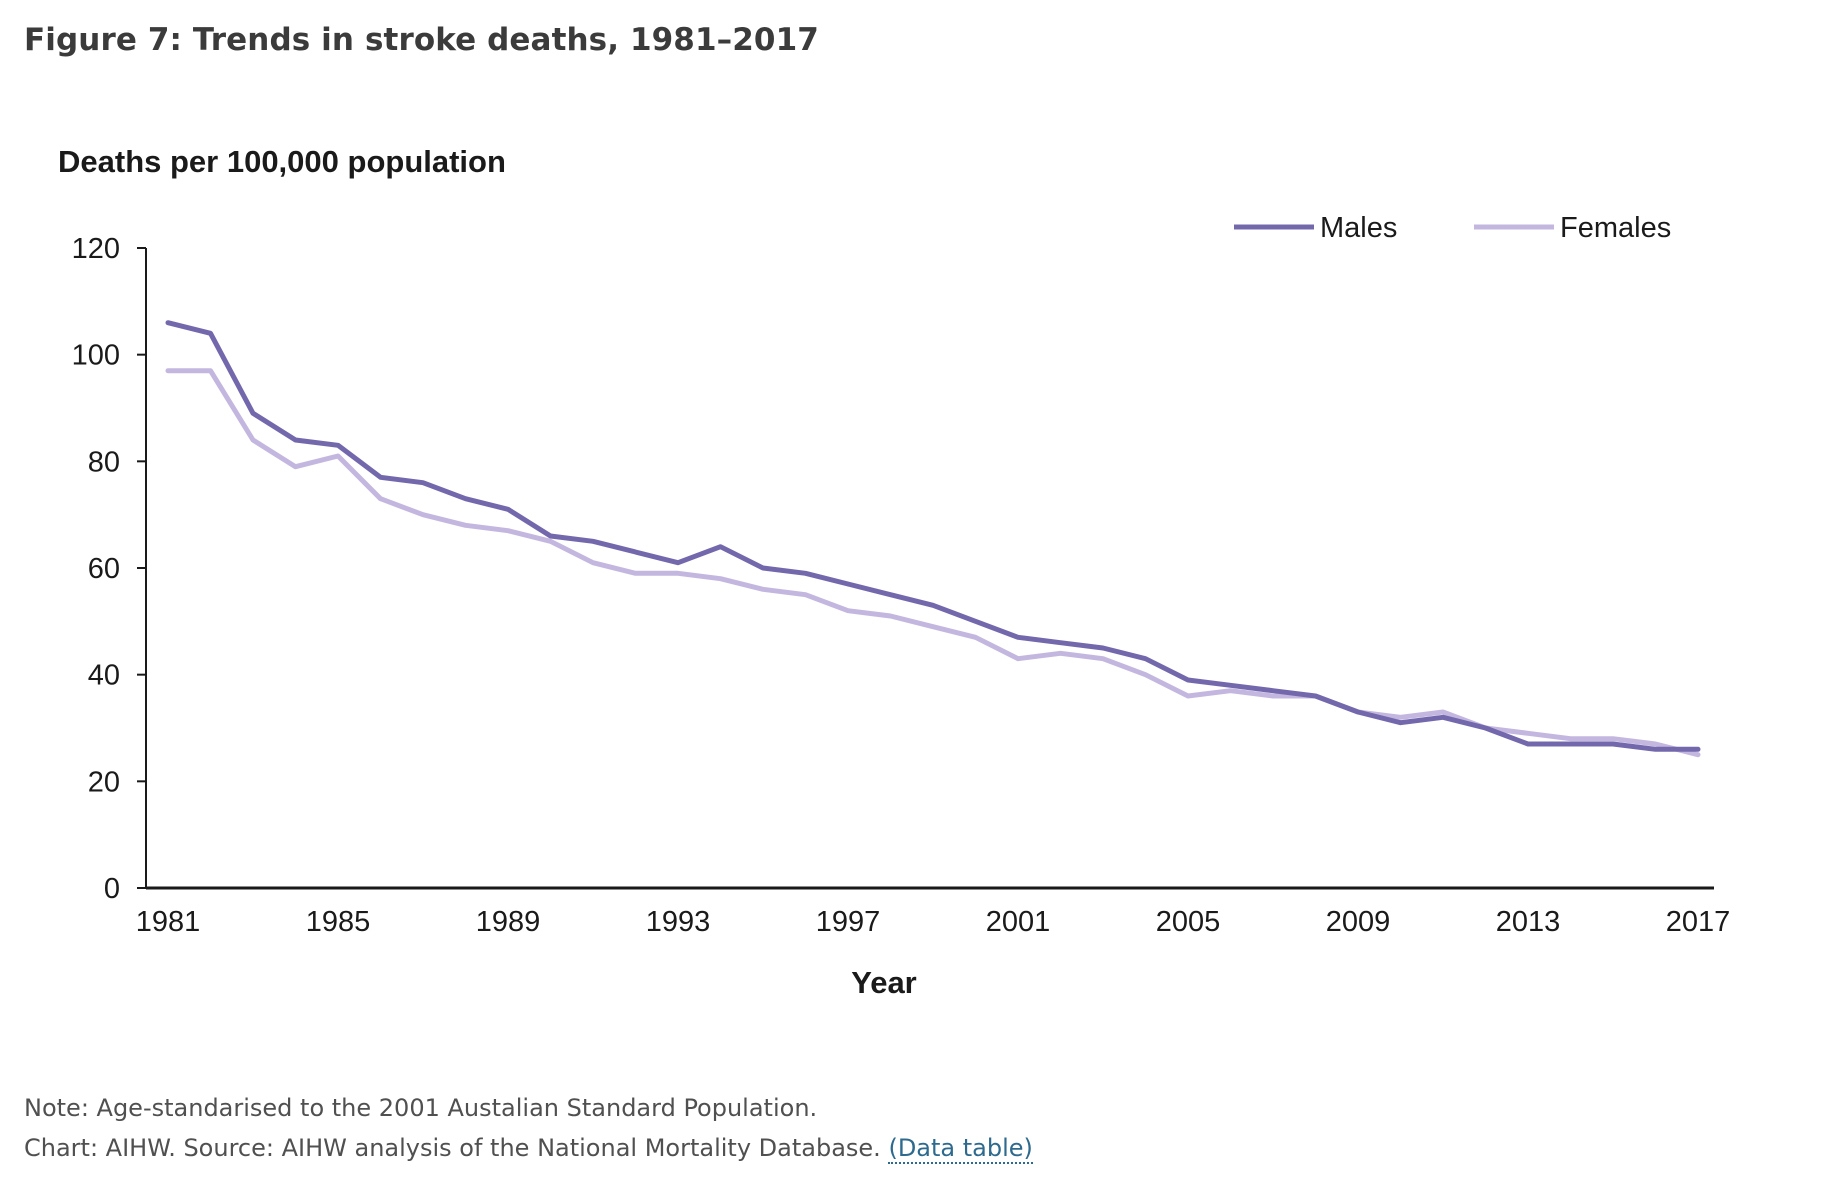  I want to click on x-tick-label: 2001, so click(1018, 922).